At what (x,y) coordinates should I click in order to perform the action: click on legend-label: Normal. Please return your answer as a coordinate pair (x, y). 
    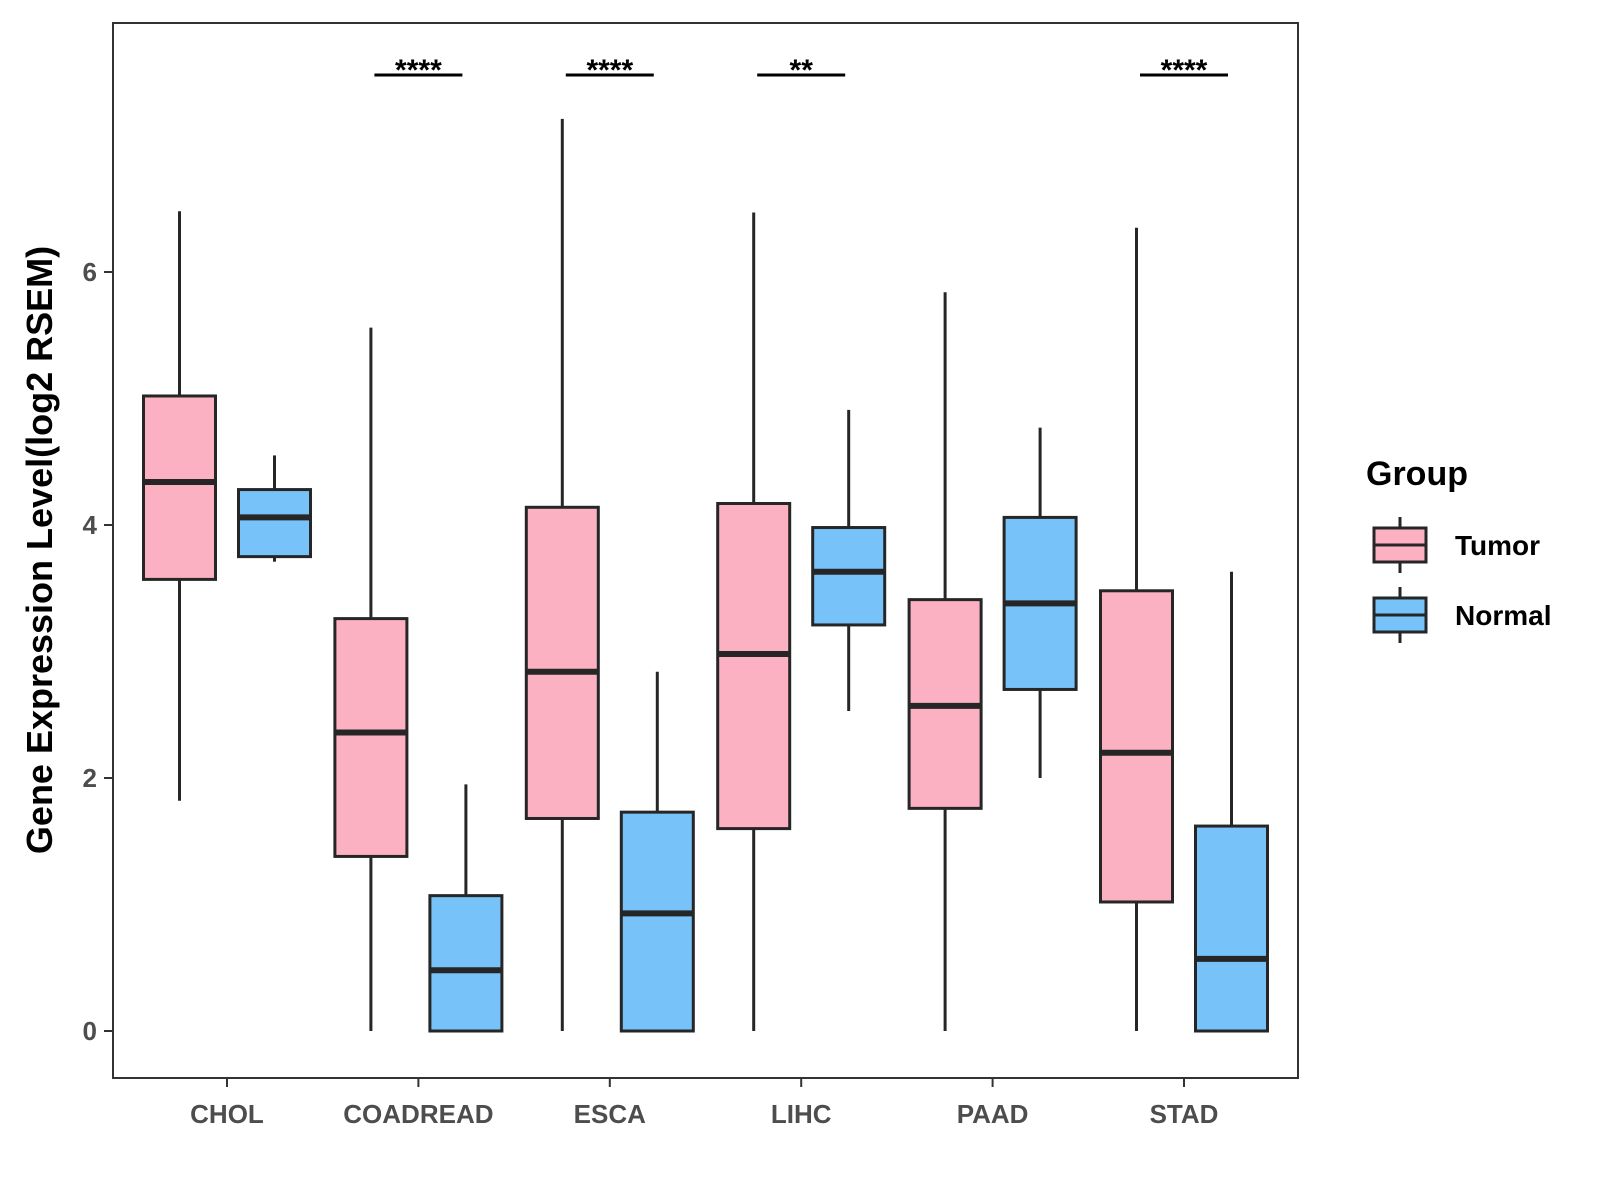
    Looking at the image, I should click on (1503, 615).